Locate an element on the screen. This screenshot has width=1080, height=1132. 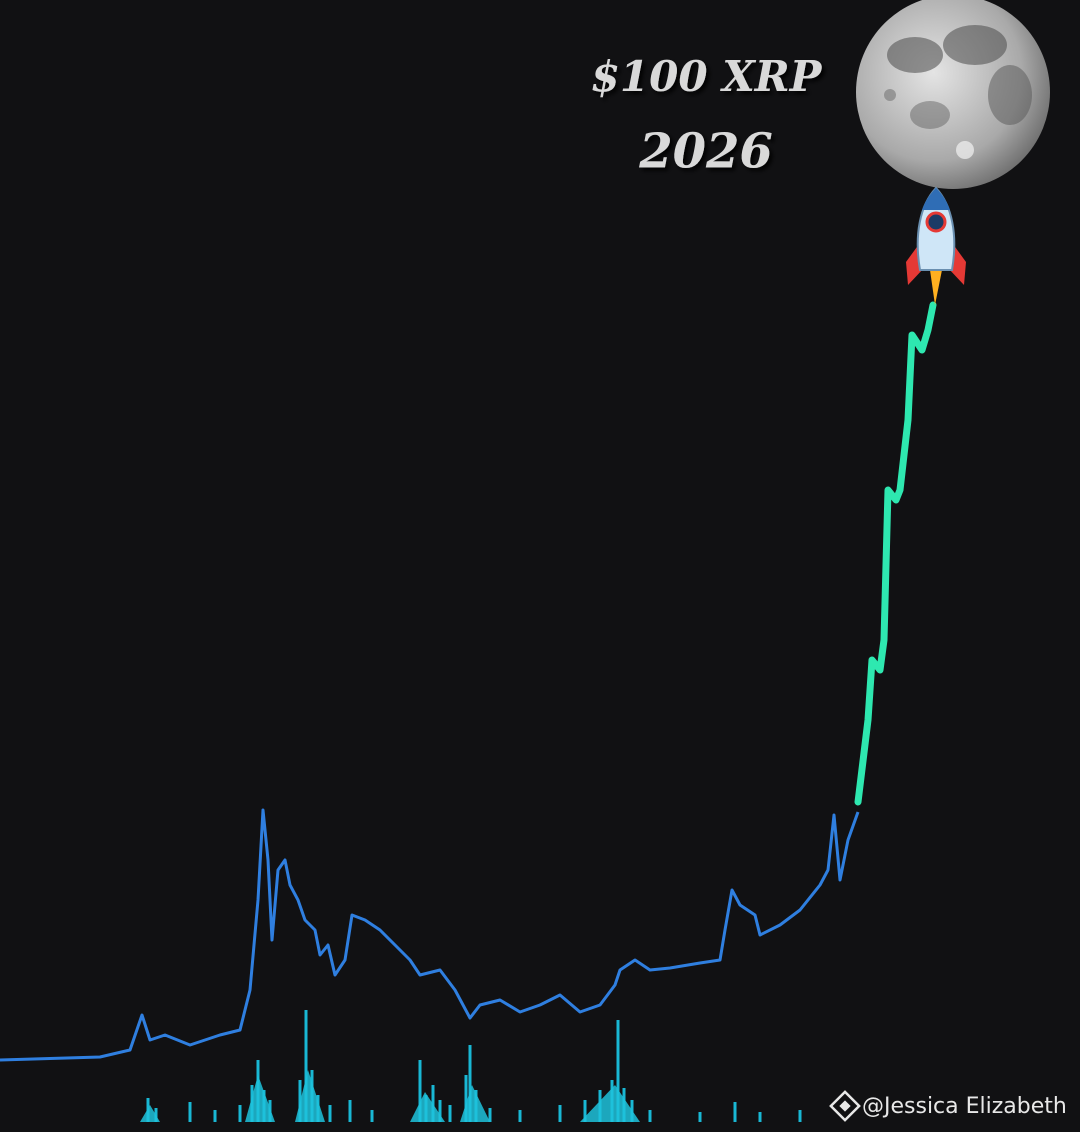
rocket is located at coordinates (936, 245).